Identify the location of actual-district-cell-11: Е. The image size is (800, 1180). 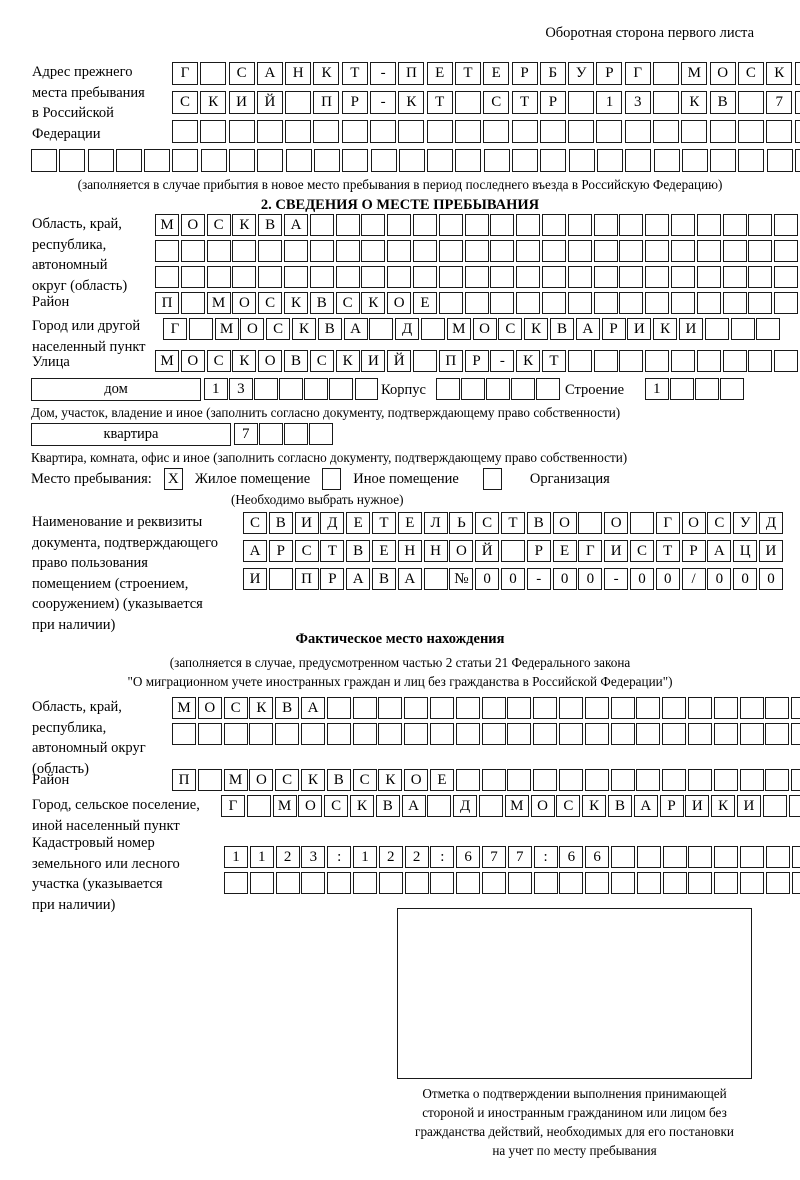
(441, 780).